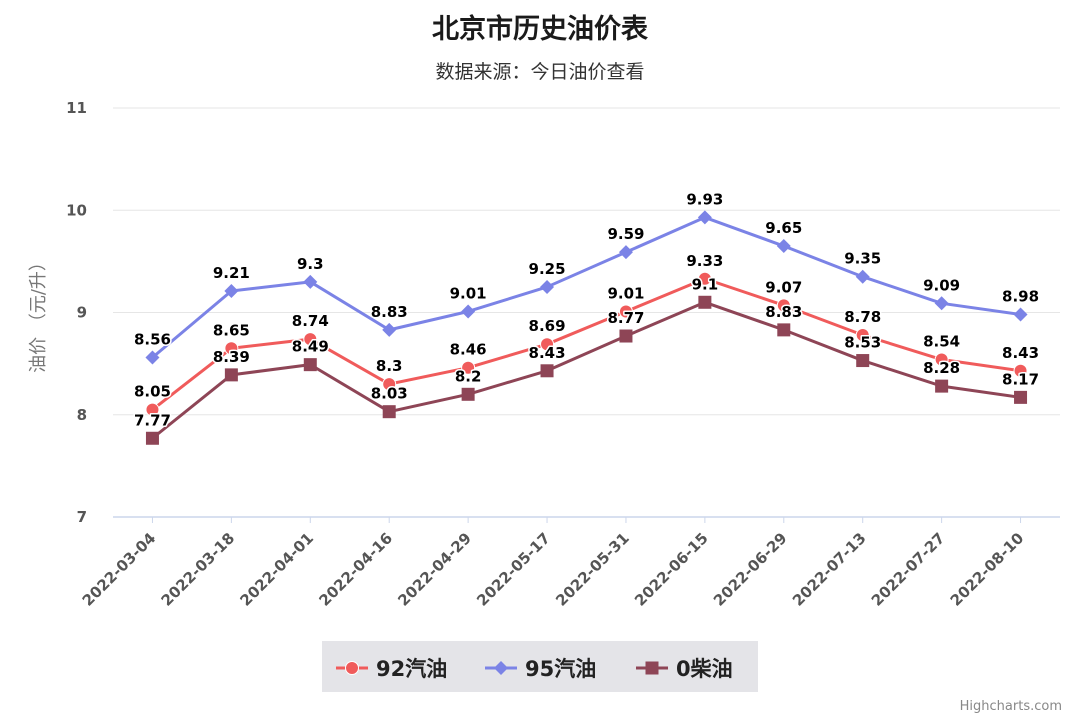 This screenshot has height=720, width=1080. Describe the element at coordinates (941, 368) in the screenshot. I see `data-label-2-10: 8.28` at that location.